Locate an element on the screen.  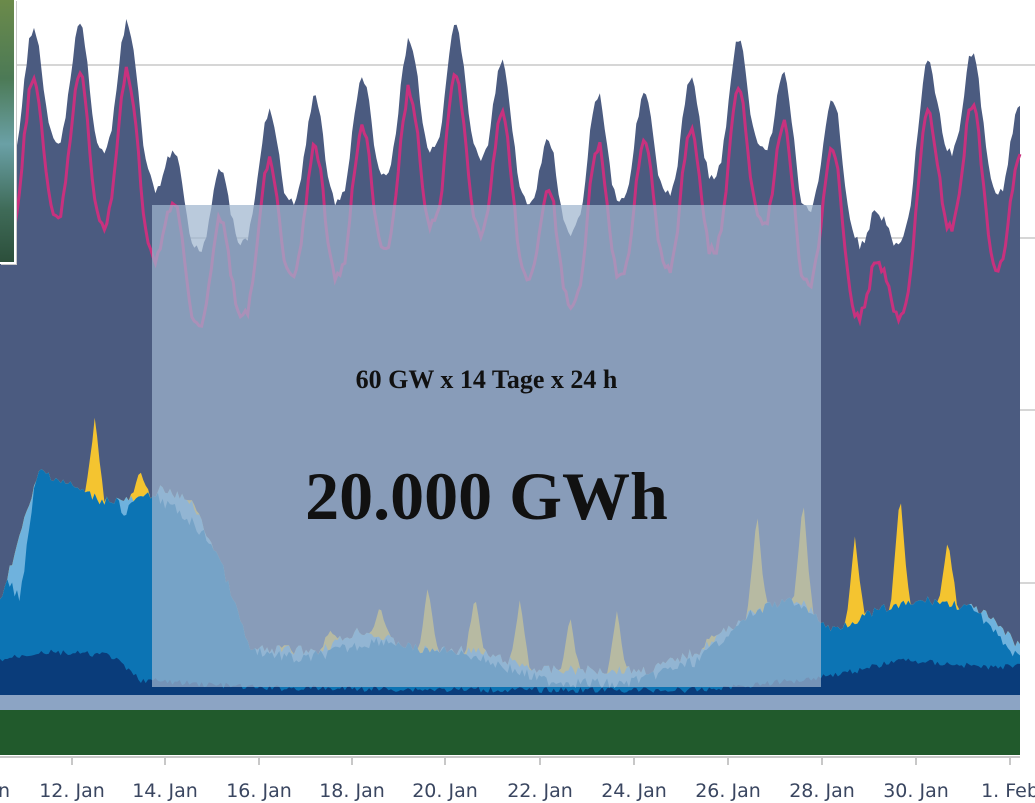
x-tick-label: 22. Jan is located at coordinates (540, 791).